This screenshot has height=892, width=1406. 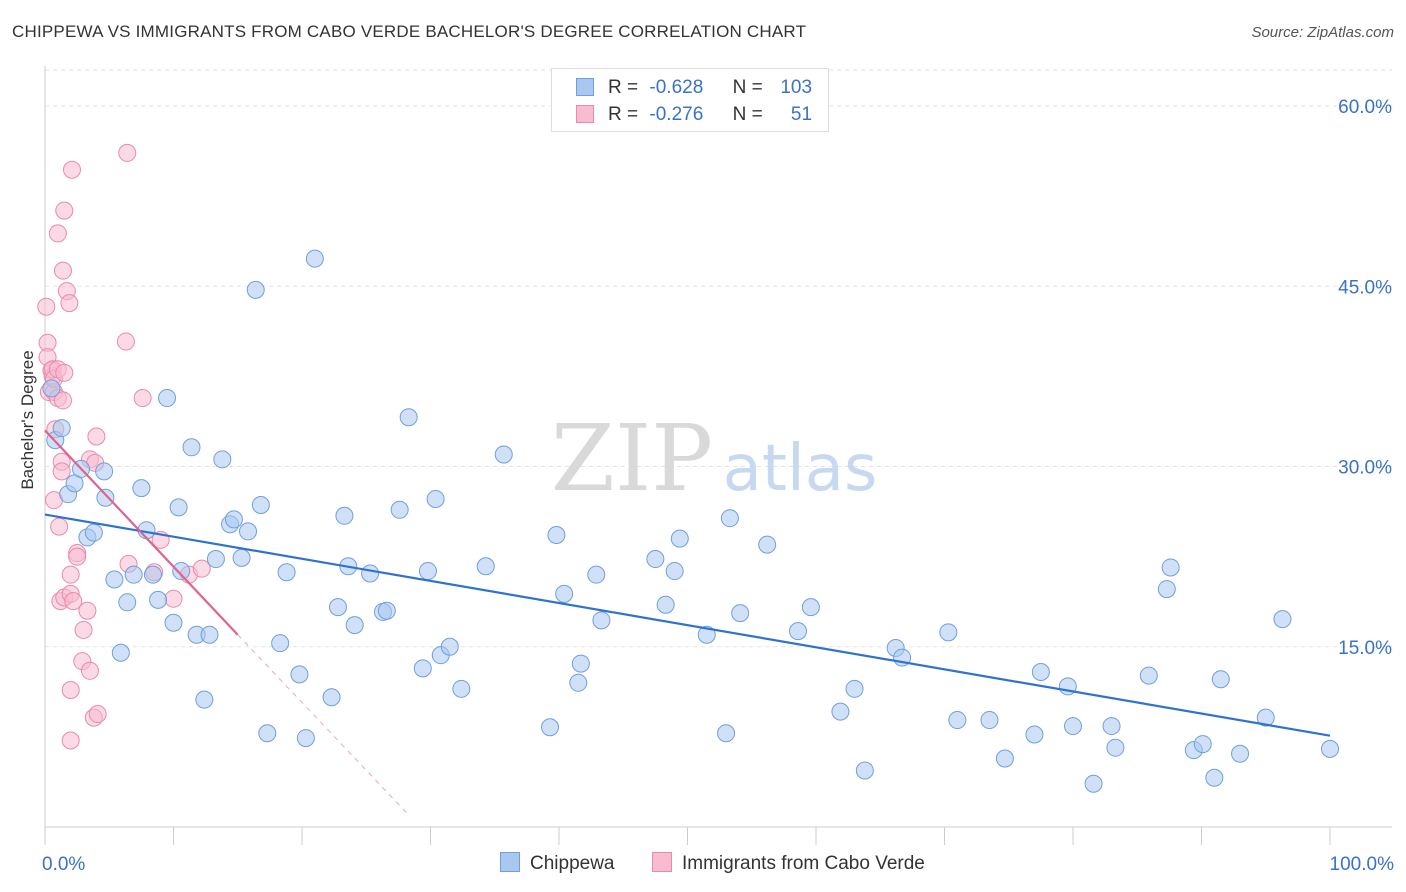 What do you see at coordinates (803, 863) in the screenshot?
I see `legend-label: Immigrants from Cabo Verde` at bounding box center [803, 863].